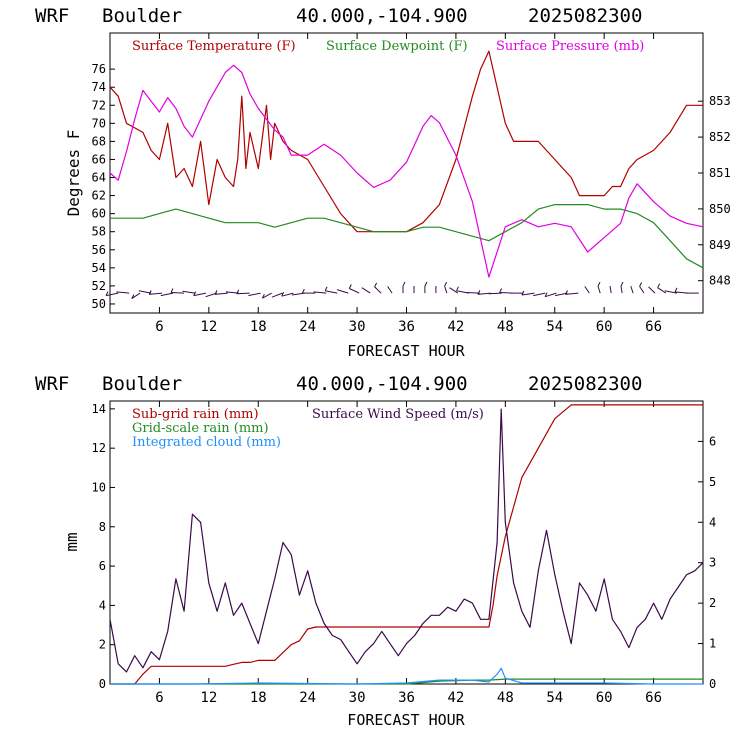 Image resolution: width=740 pixels, height=740 pixels. I want to click on top-y-axis-label: Degrees F, so click(73, 173).